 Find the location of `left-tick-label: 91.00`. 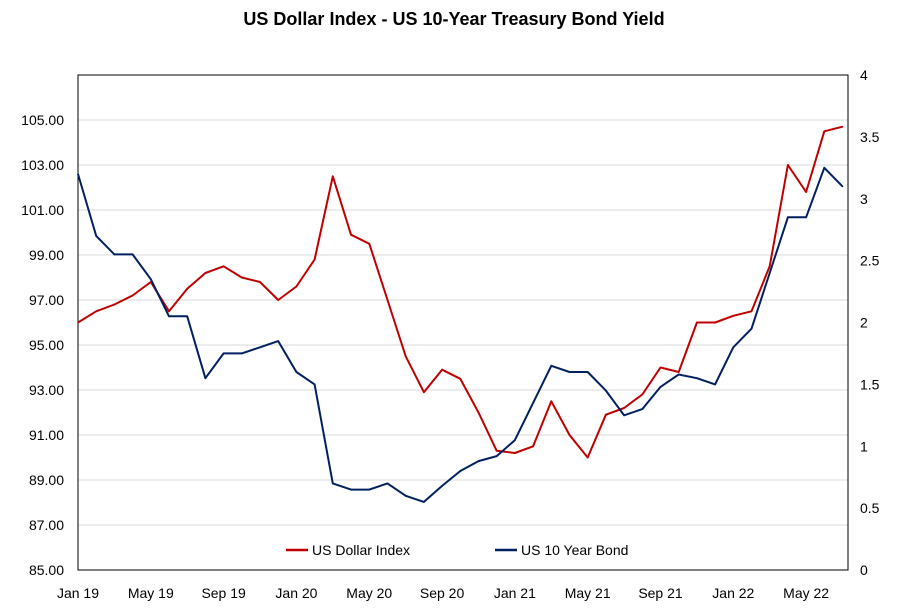

left-tick-label: 91.00 is located at coordinates (46, 435).